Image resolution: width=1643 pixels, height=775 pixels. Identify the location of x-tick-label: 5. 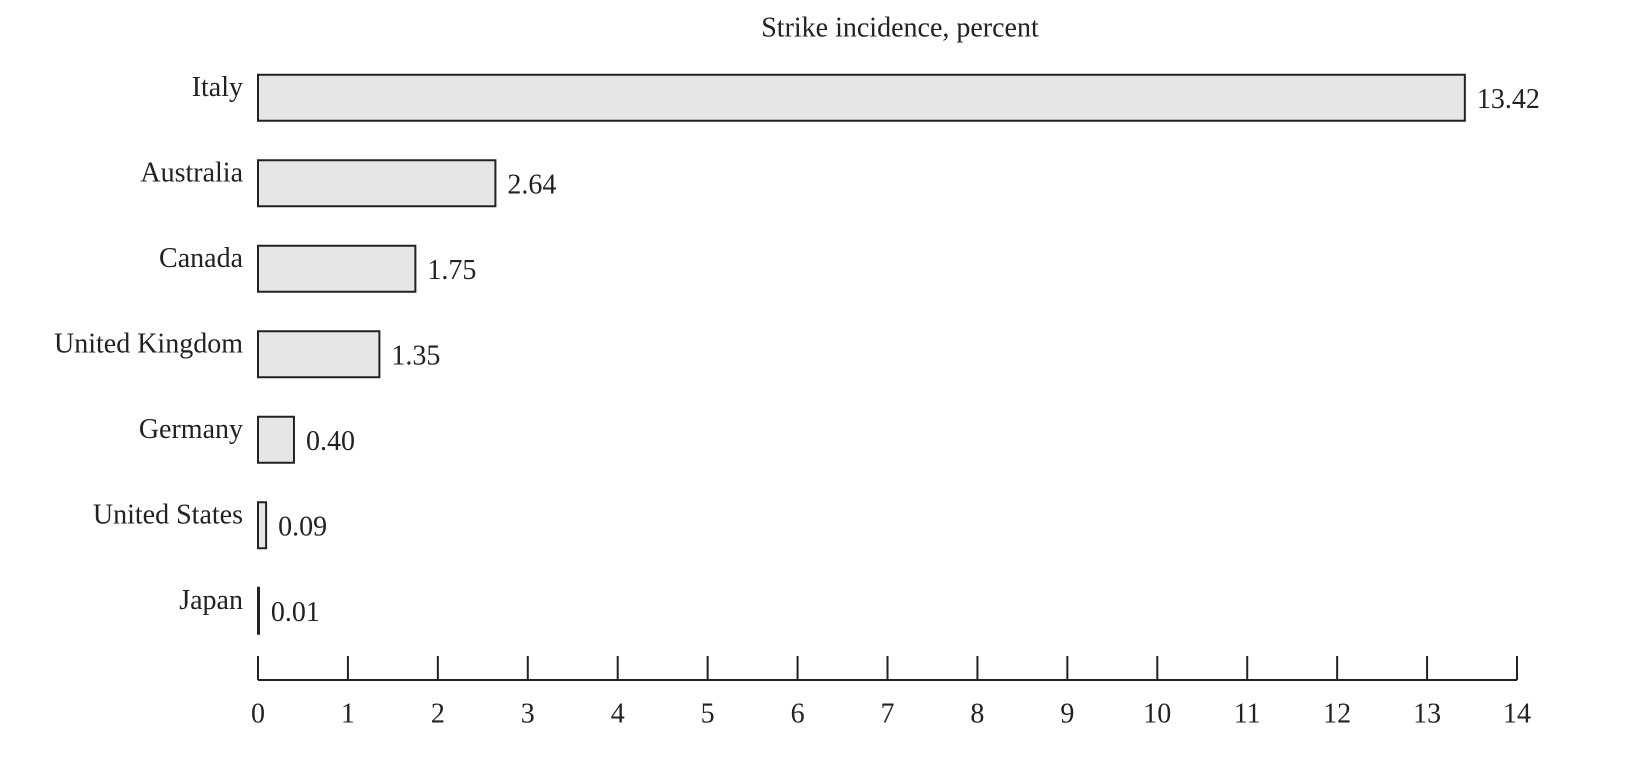
(708, 713).